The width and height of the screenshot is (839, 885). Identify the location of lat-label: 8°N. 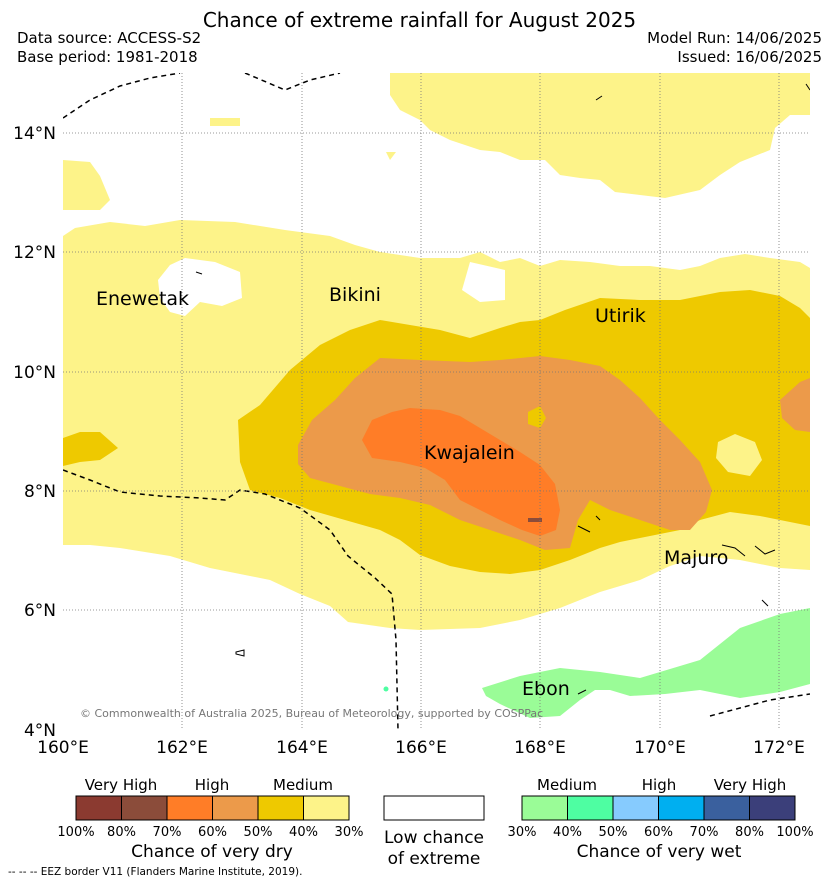
(40, 492).